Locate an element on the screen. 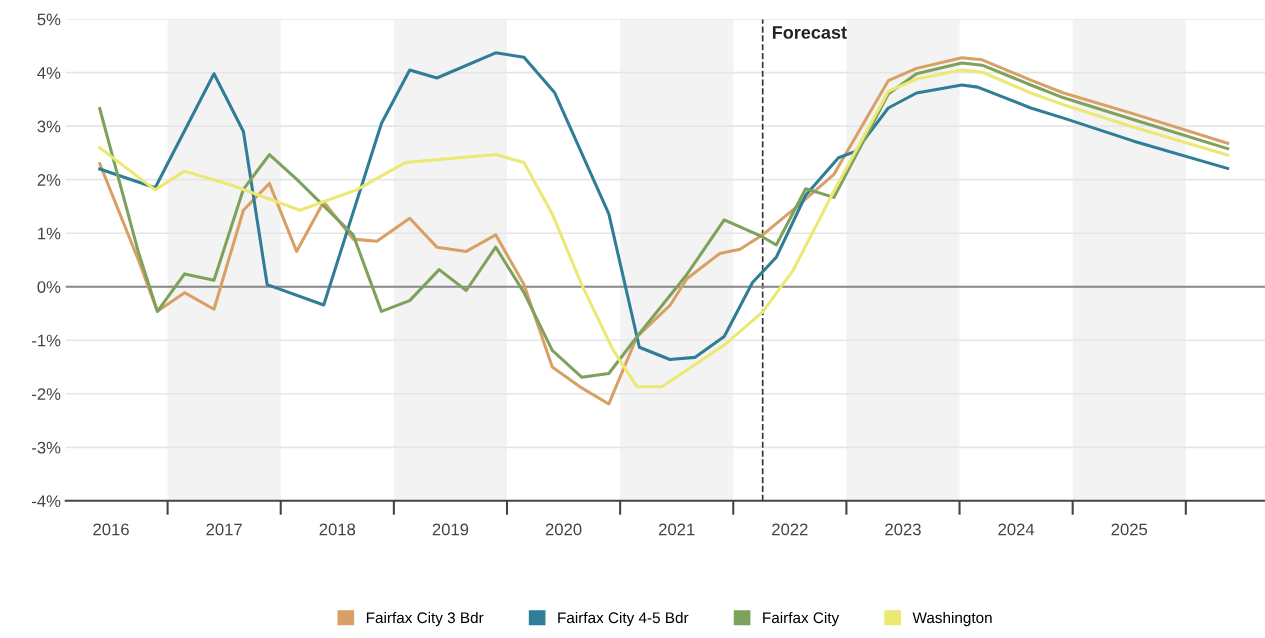 Image resolution: width=1265 pixels, height=638 pixels. y-tick-label: -3% is located at coordinates (46, 447).